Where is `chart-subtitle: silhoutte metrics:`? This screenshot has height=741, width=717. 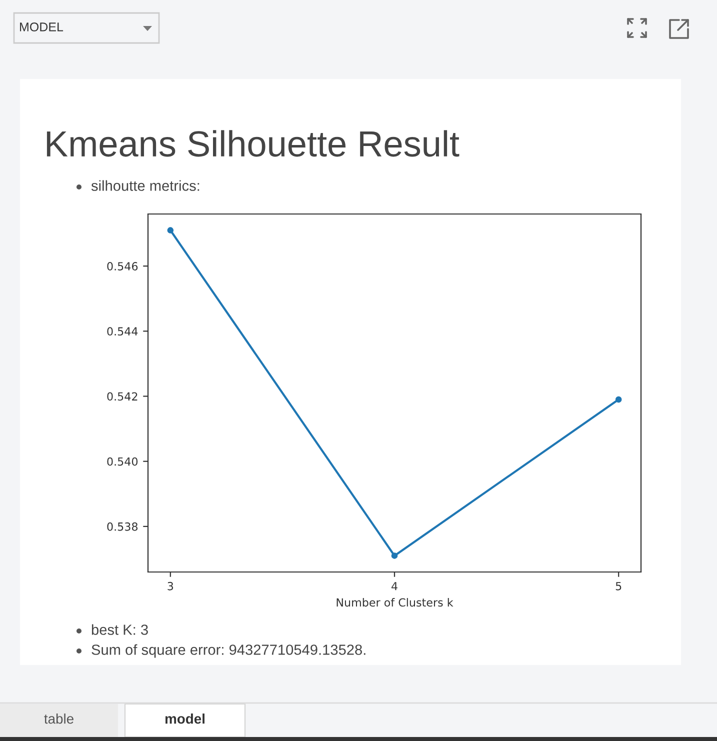 chart-subtitle: silhoutte metrics: is located at coordinates (145, 185).